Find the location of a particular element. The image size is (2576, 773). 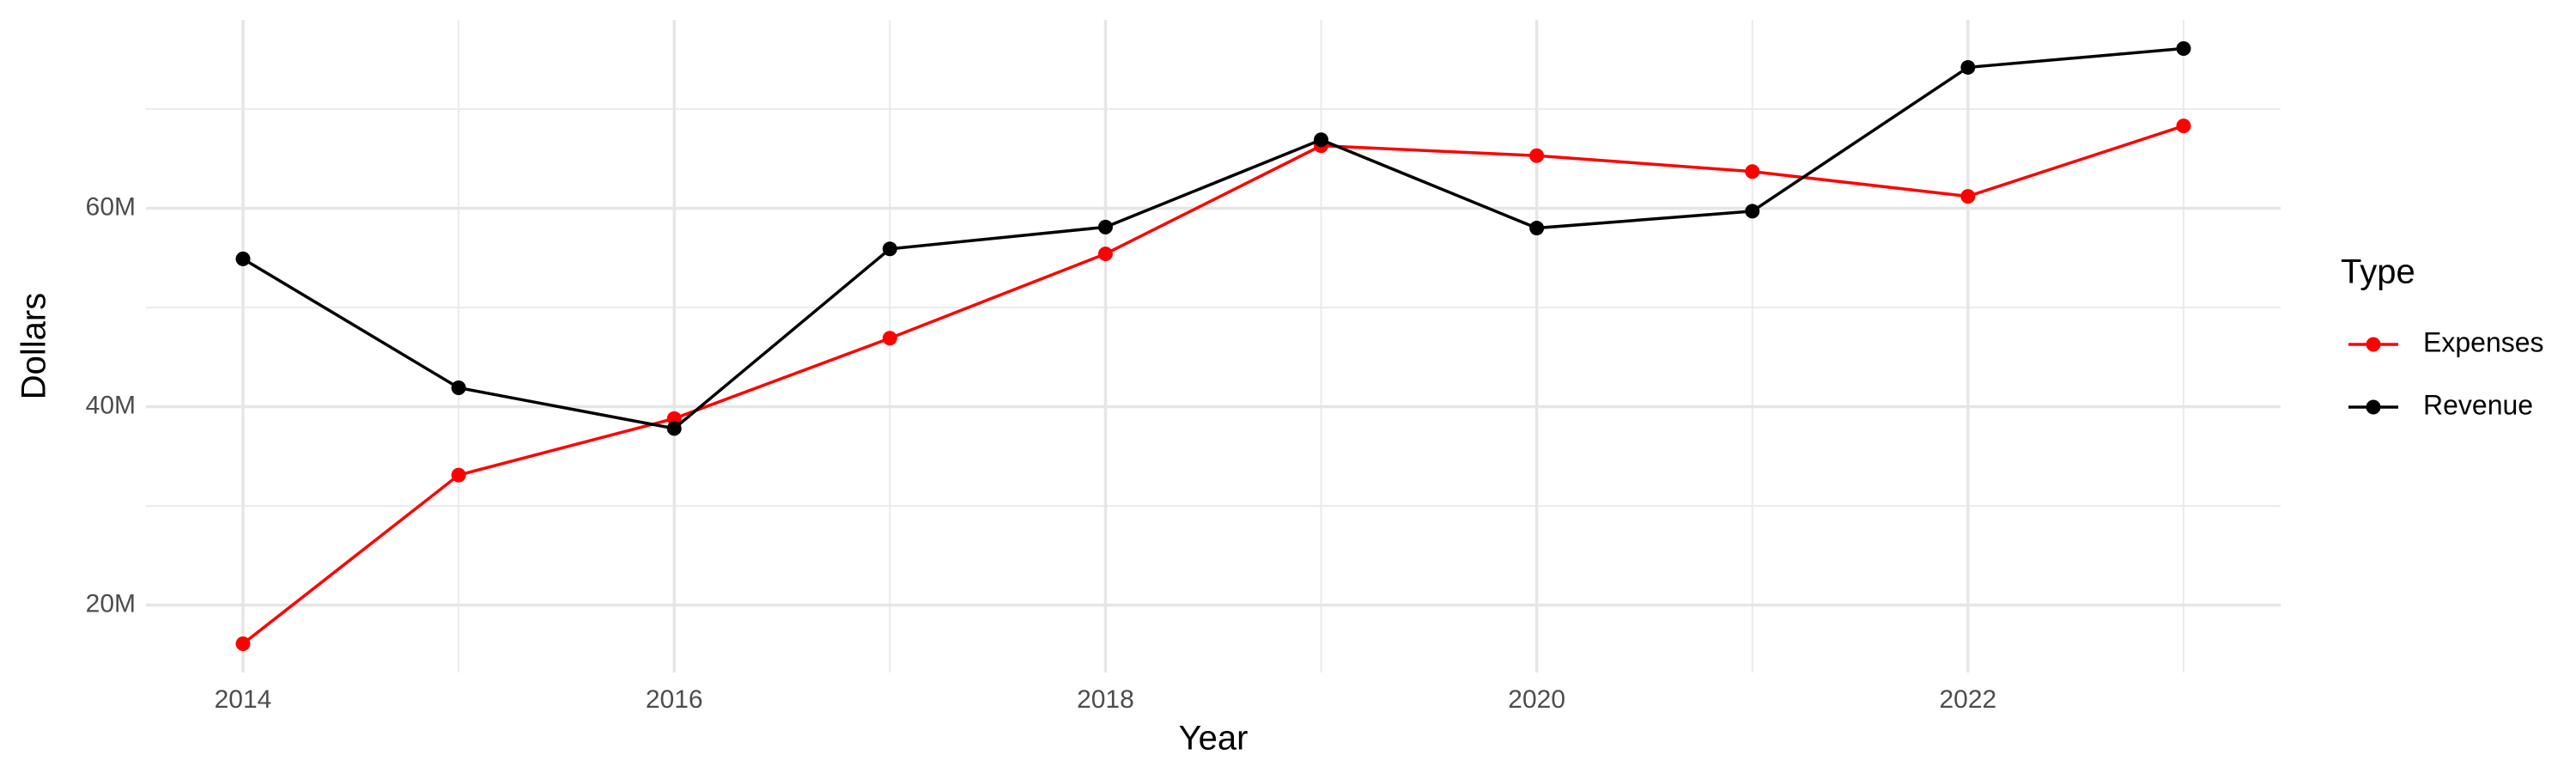

x-tick-label: 2022 is located at coordinates (1968, 699).